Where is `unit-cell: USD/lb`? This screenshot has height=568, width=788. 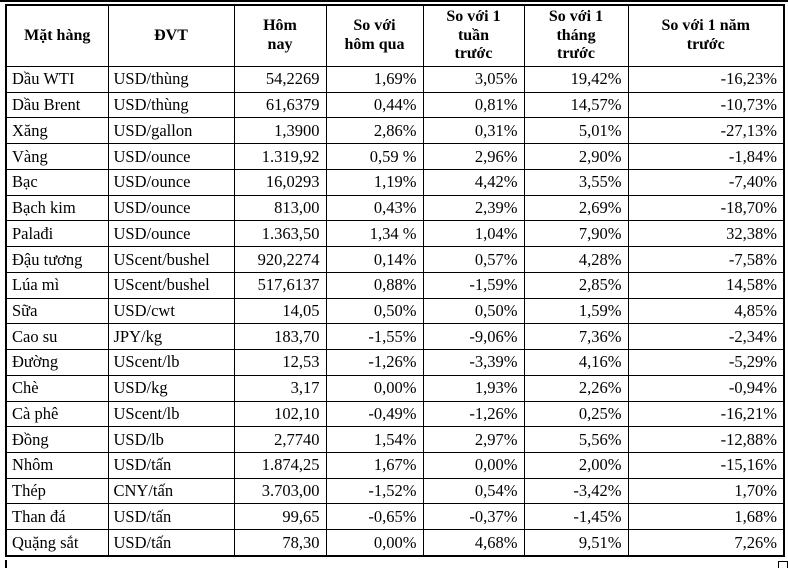 unit-cell: USD/lb is located at coordinates (171, 440).